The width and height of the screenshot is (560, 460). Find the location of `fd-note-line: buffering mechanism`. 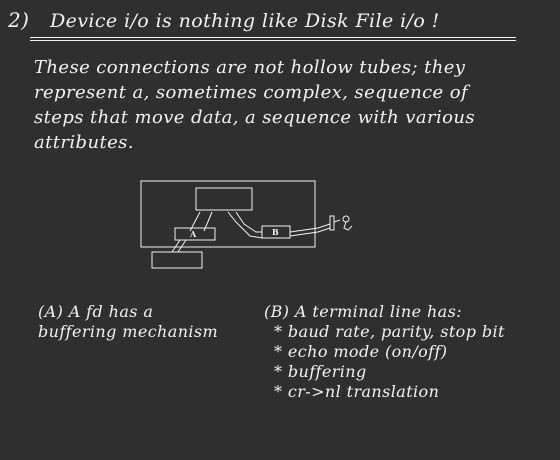

fd-note-line: buffering mechanism is located at coordinates (128, 331).